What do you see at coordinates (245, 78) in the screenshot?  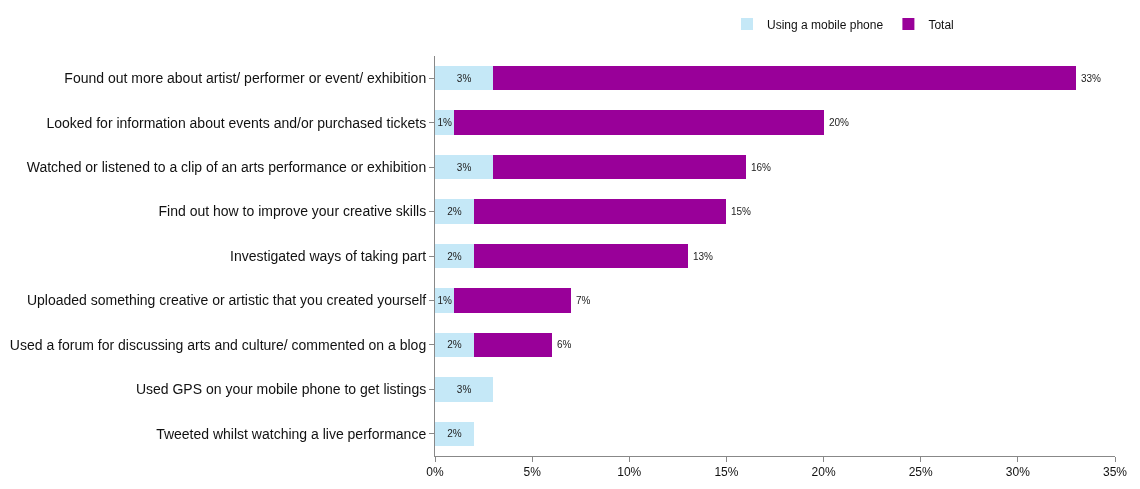 I see `y-tick-label: Found out more about artist/ performer or event/ exhibition` at bounding box center [245, 78].